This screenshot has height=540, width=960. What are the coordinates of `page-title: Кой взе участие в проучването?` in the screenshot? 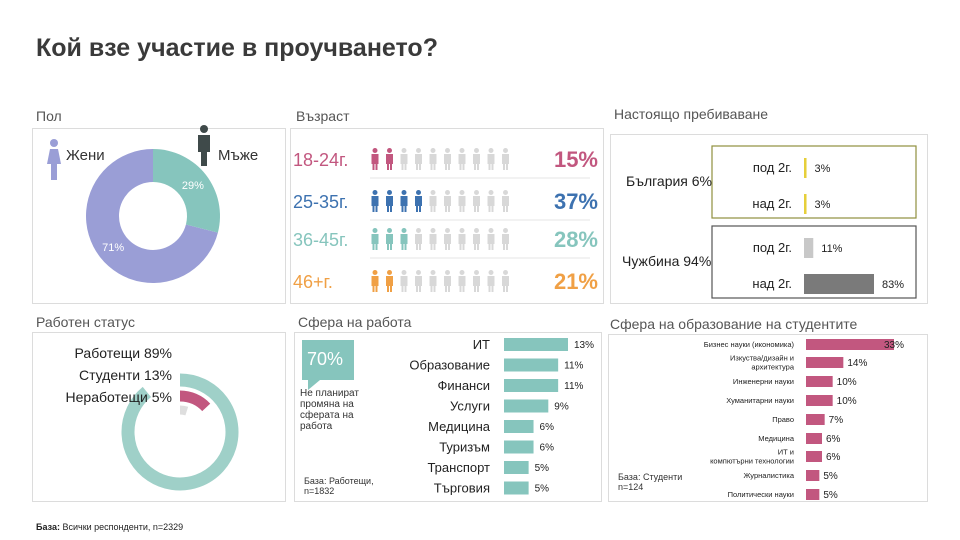 It's located at (237, 48).